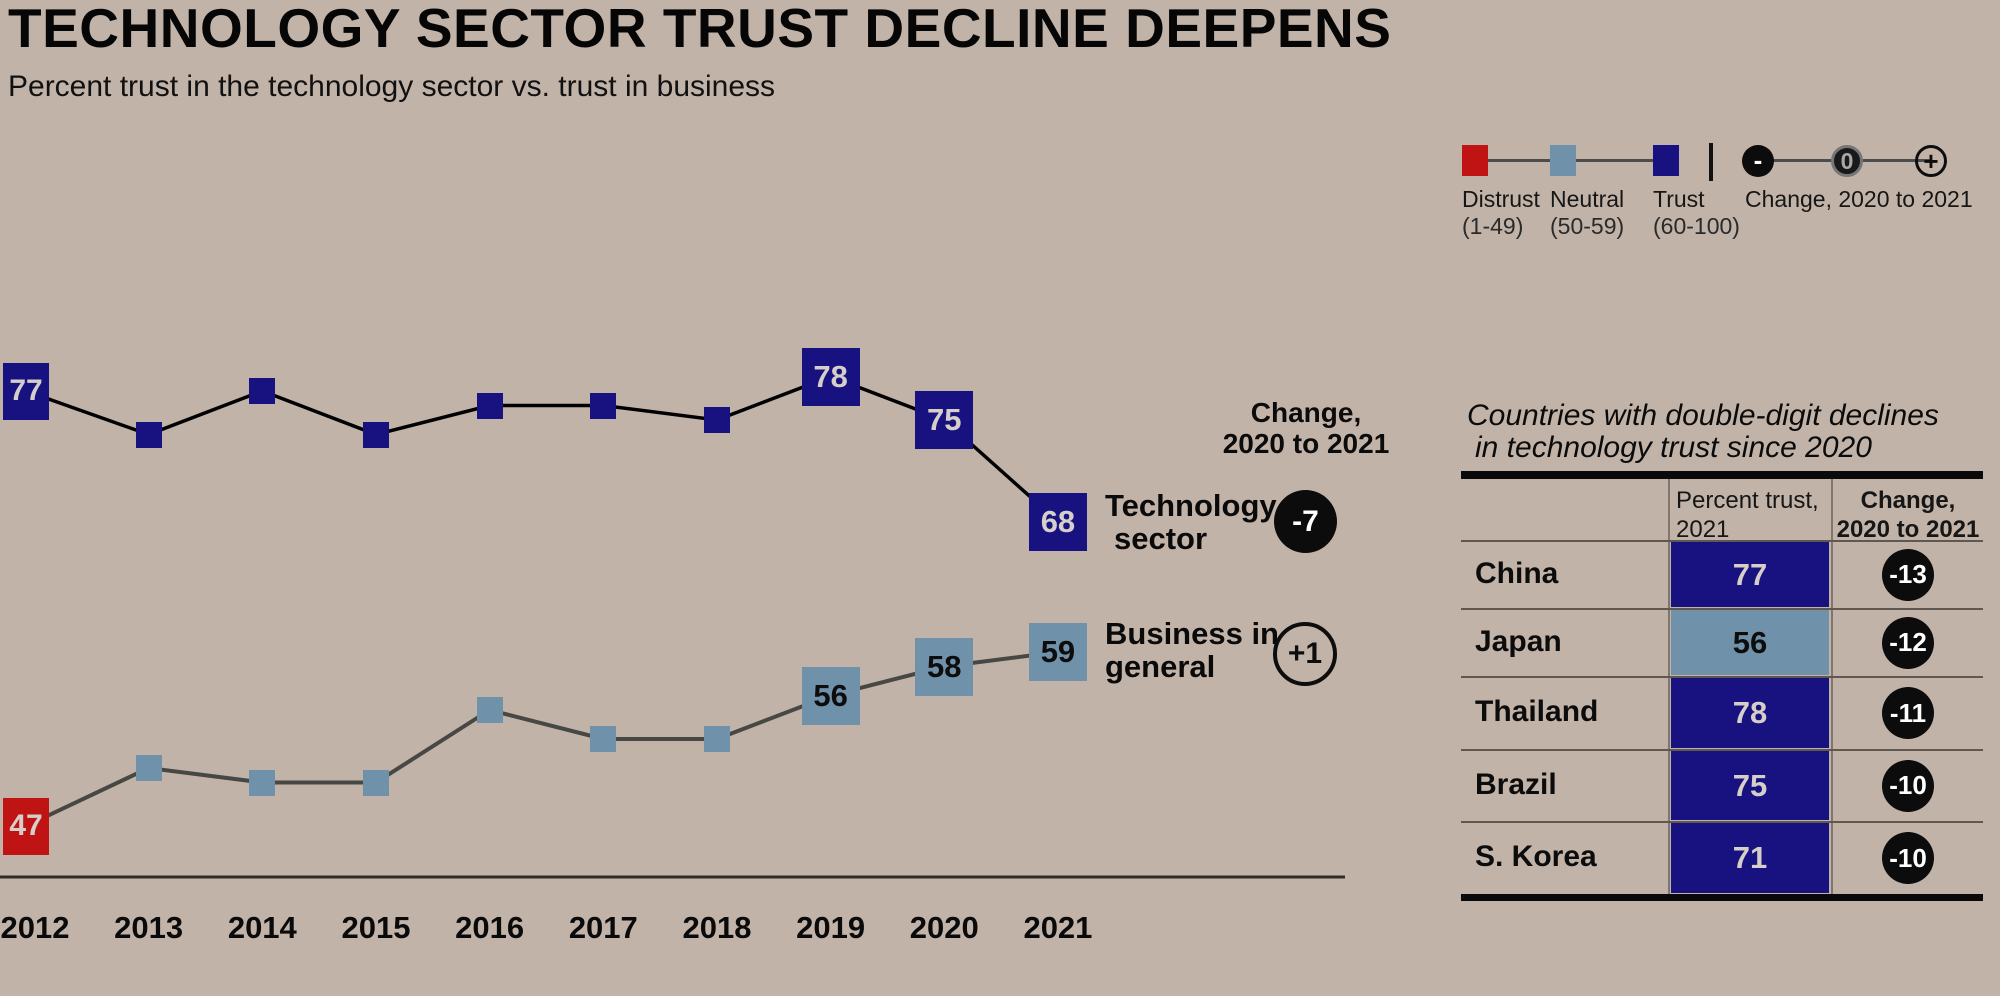 The height and width of the screenshot is (996, 2000). What do you see at coordinates (1475, 160) in the screenshot?
I see `legend-distrust-swatch` at bounding box center [1475, 160].